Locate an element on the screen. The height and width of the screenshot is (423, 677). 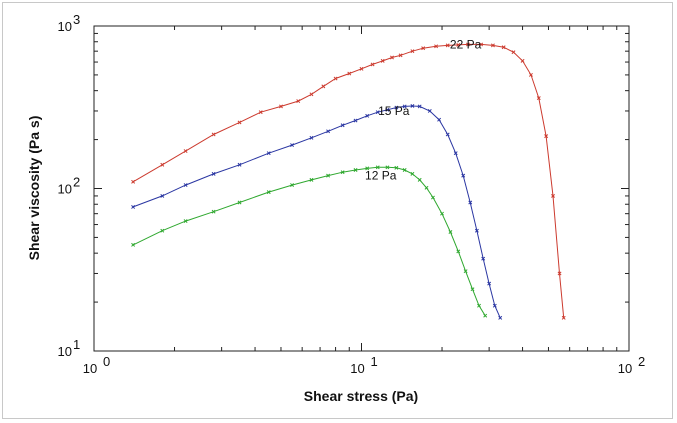
x-tick-labels: 10 0 10 1 10 2 is located at coordinates (364, 365).